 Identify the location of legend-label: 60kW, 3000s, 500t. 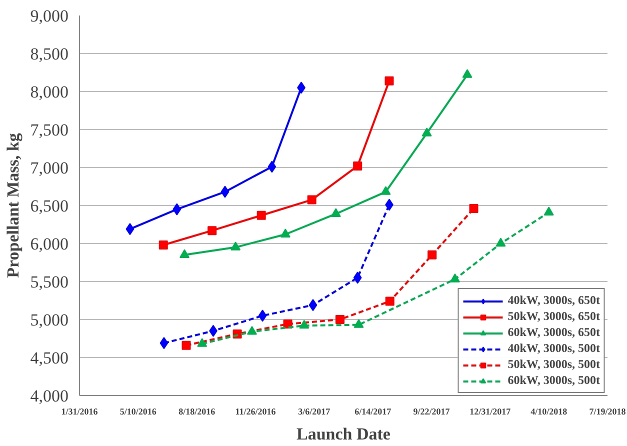
(554, 380).